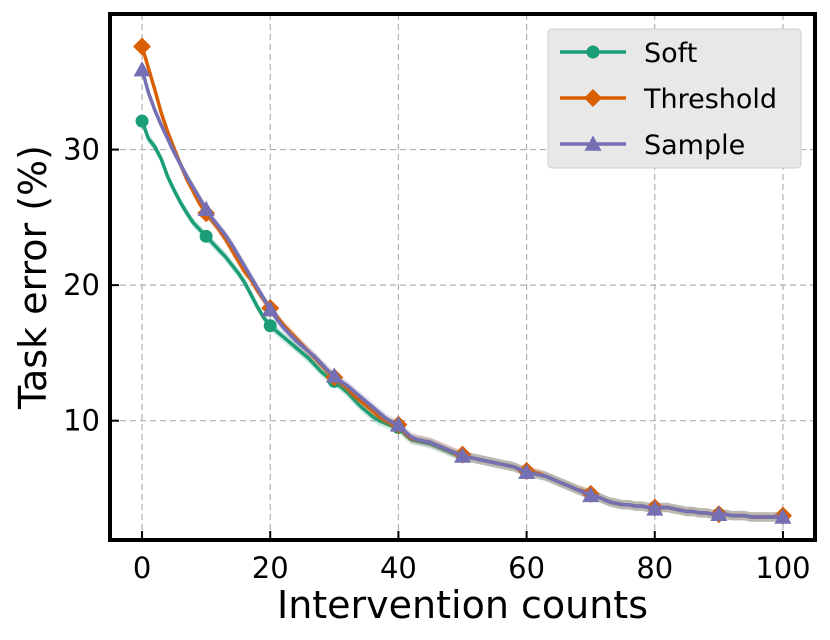 The image size is (830, 640). What do you see at coordinates (694, 145) in the screenshot?
I see `legend-label-sample: Sample` at bounding box center [694, 145].